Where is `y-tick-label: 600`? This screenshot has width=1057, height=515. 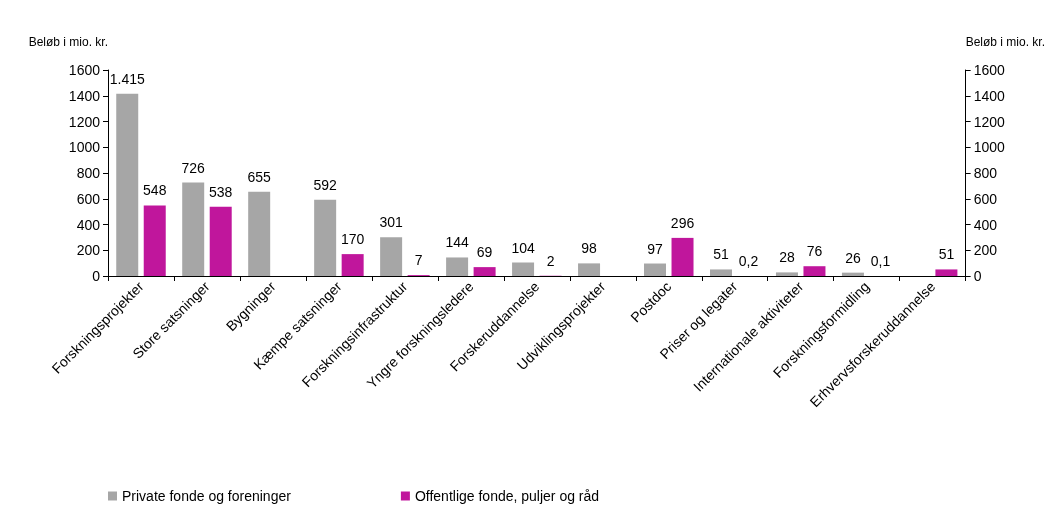
y-tick-label: 600 is located at coordinates (88, 198).